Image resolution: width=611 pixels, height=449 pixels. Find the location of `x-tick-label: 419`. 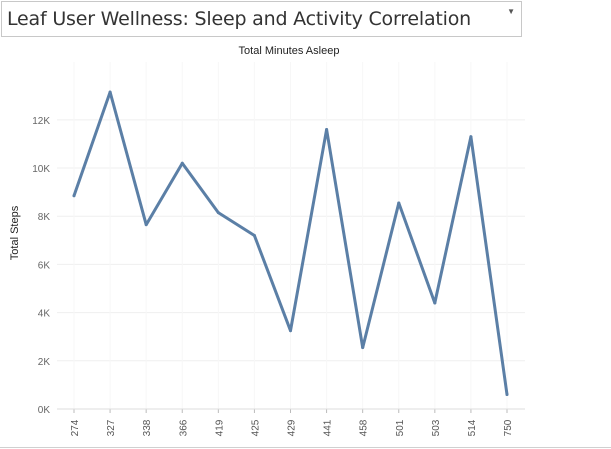

x-tick-label: 419 is located at coordinates (219, 427).